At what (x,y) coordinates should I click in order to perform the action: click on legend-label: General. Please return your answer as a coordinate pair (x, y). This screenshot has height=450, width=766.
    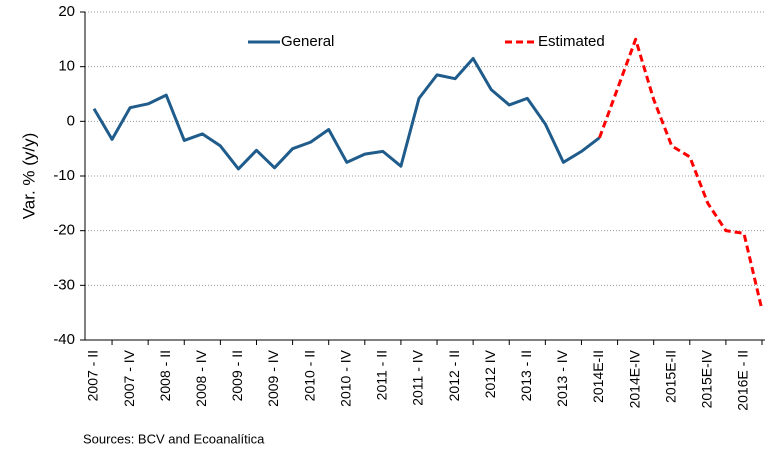
    Looking at the image, I should click on (307, 41).